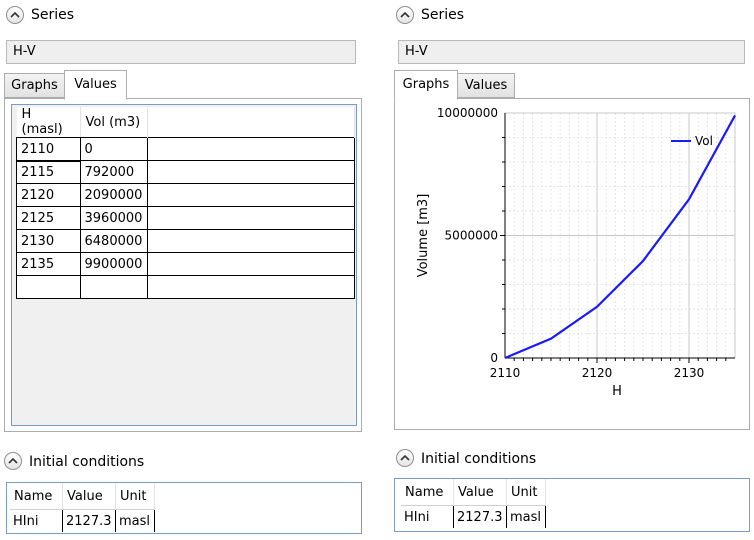  I want to click on y-tick-labels: 0 5000000 10000000, so click(467, 235).